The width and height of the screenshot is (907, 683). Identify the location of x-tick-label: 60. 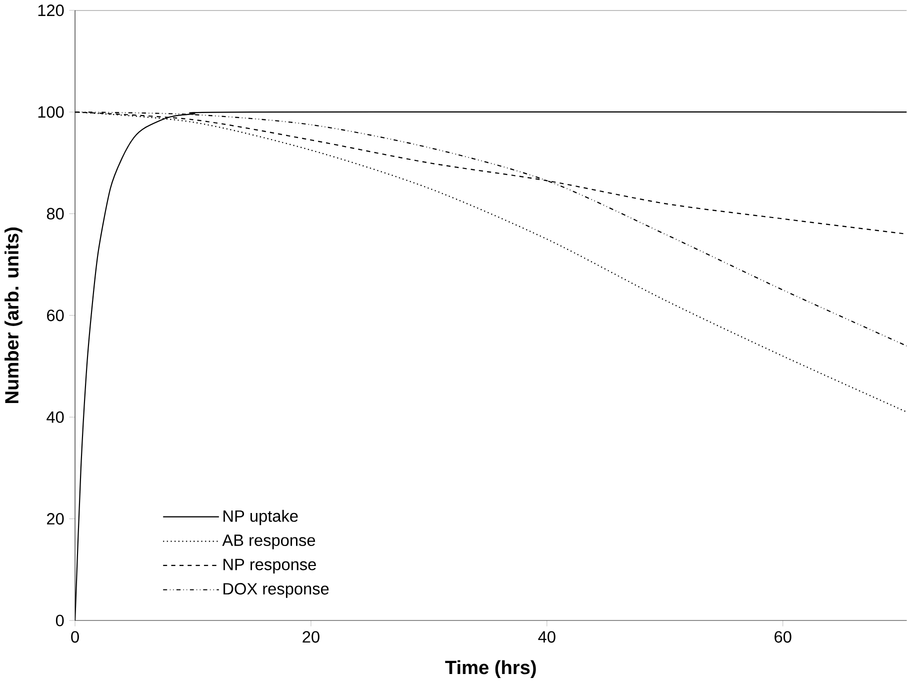
(783, 637).